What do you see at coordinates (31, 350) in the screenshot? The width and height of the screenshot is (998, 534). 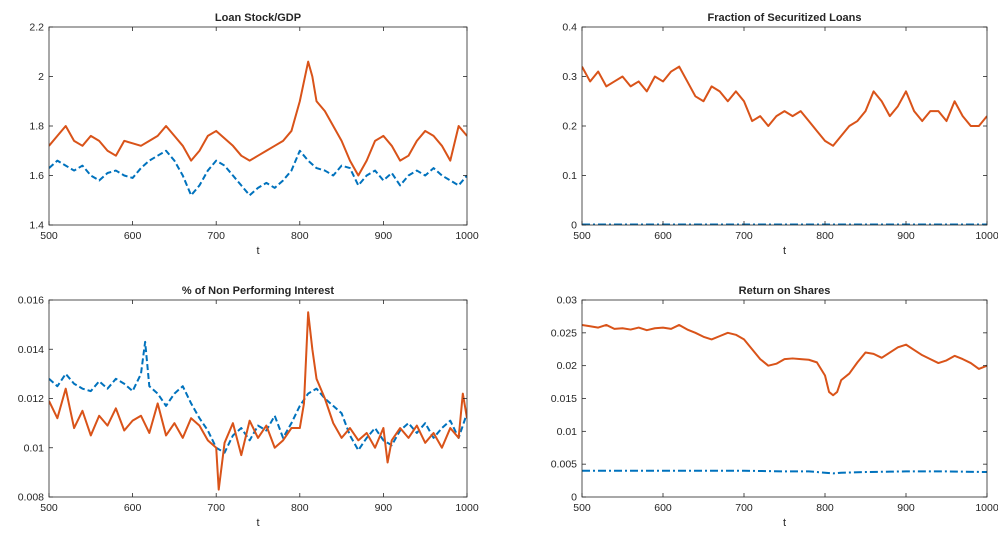 I see `y-tick-label: 0.014` at bounding box center [31, 350].